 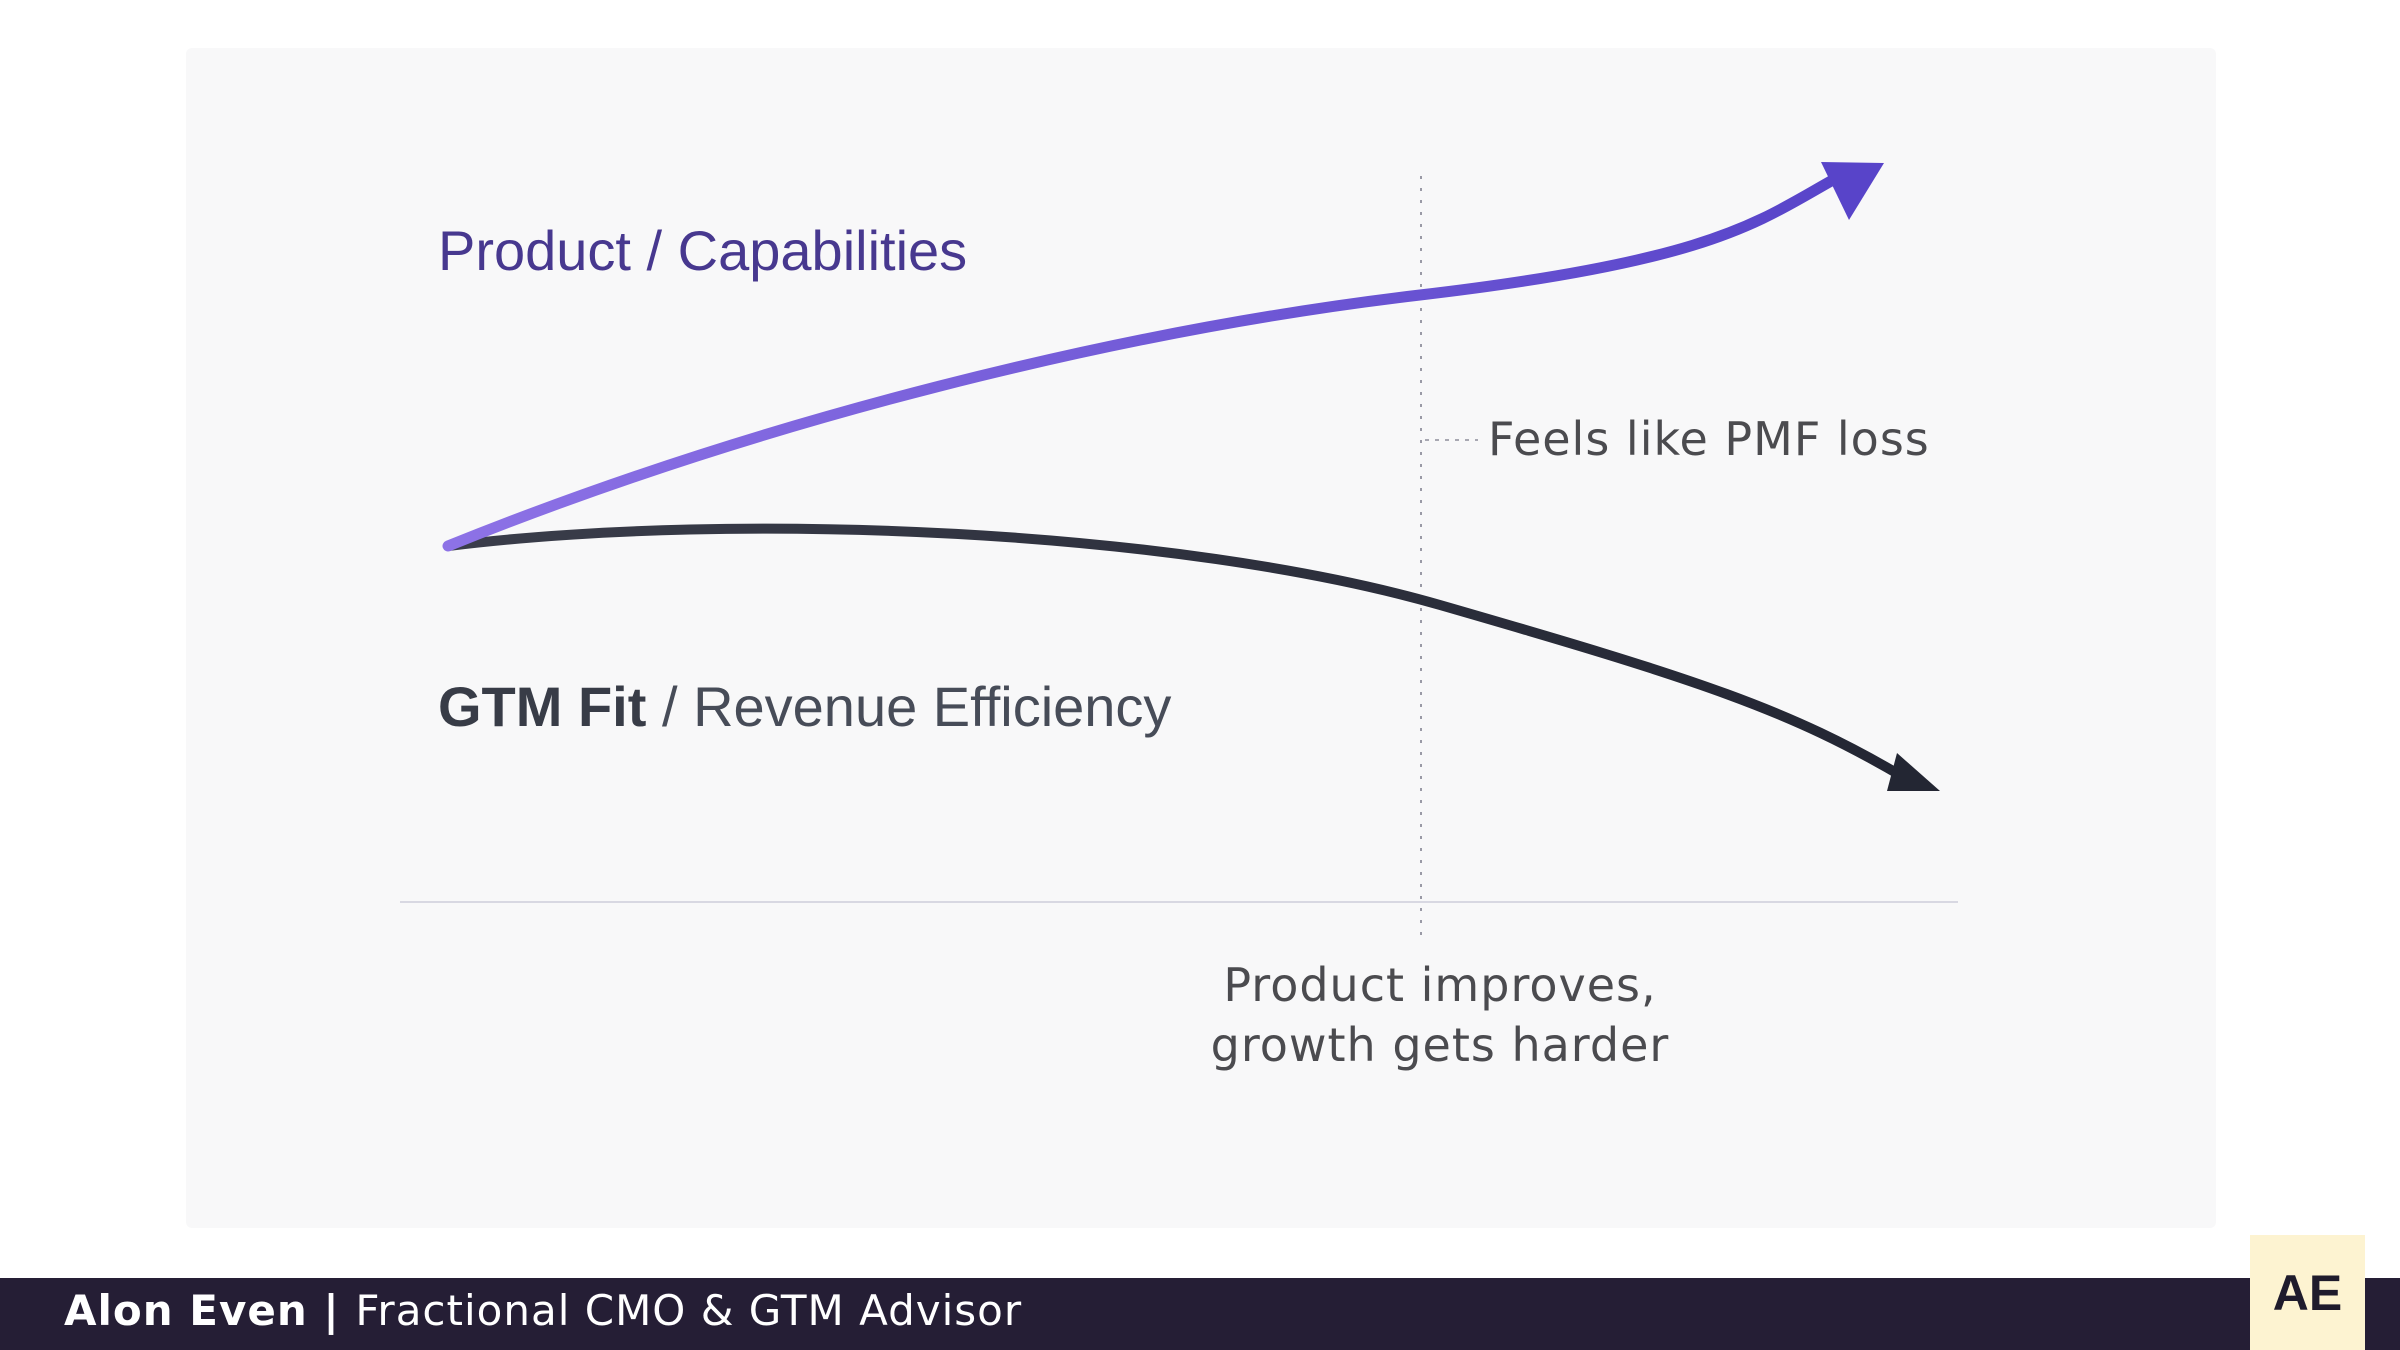 I want to click on product-capabilities-label: Product / Capabilities, so click(x=703, y=250).